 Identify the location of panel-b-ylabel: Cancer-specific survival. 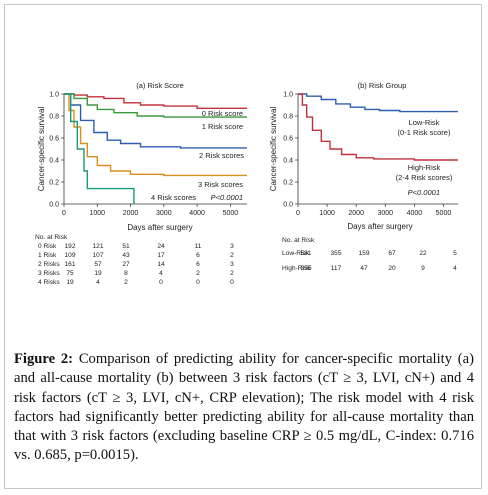
(273, 149).